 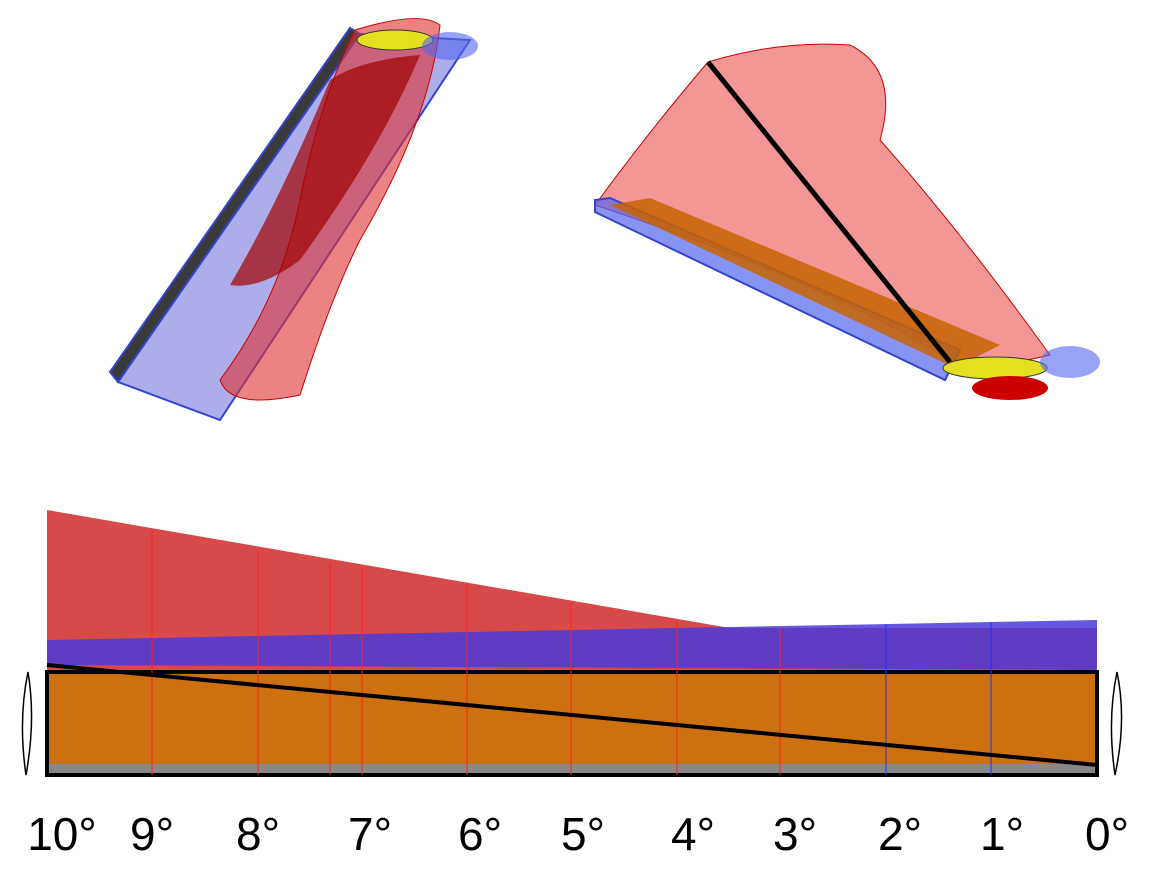 What do you see at coordinates (1010, 388) in the screenshot?
I see `tip-red` at bounding box center [1010, 388].